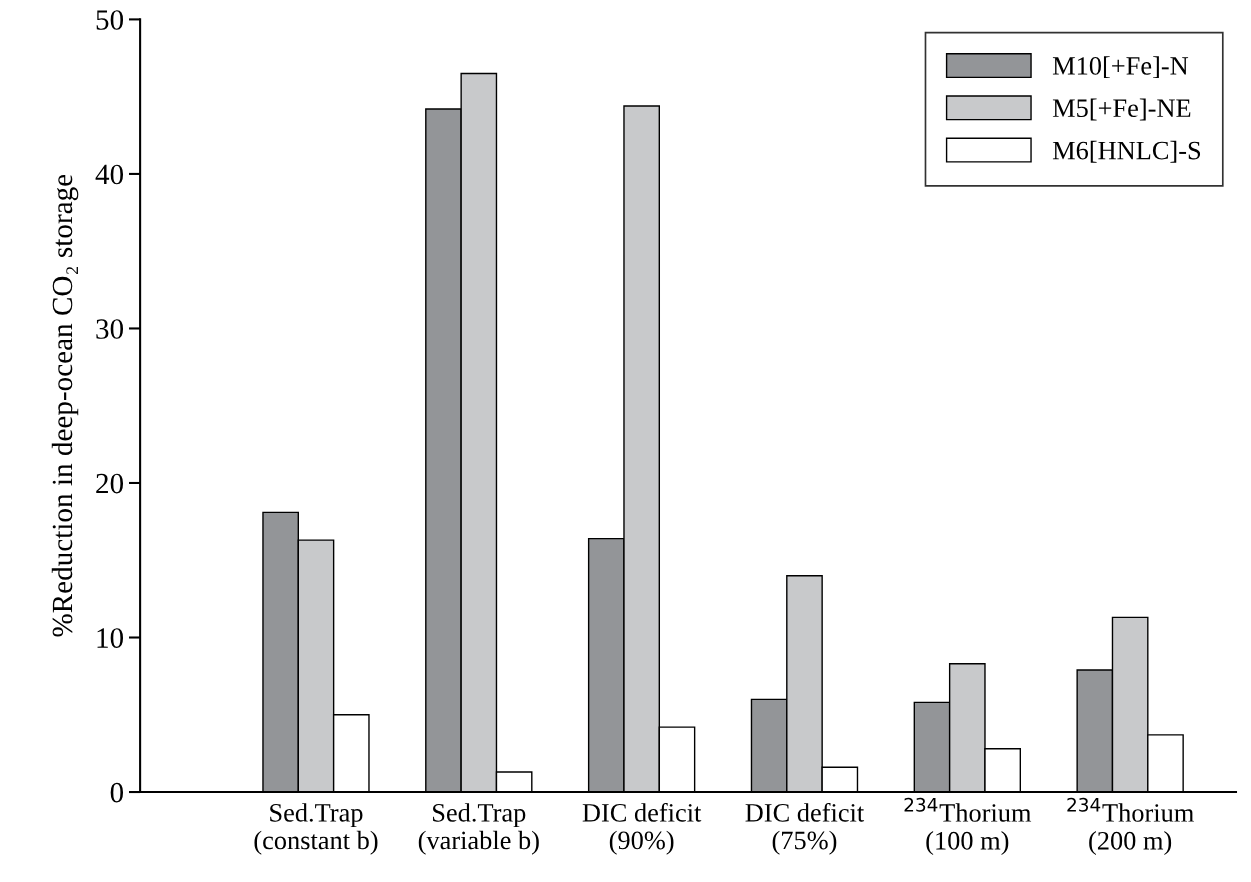 The image size is (1251, 882). I want to click on y-axis-title: %Reduction in deep-ocean CO₂ storage, so click(65, 405).